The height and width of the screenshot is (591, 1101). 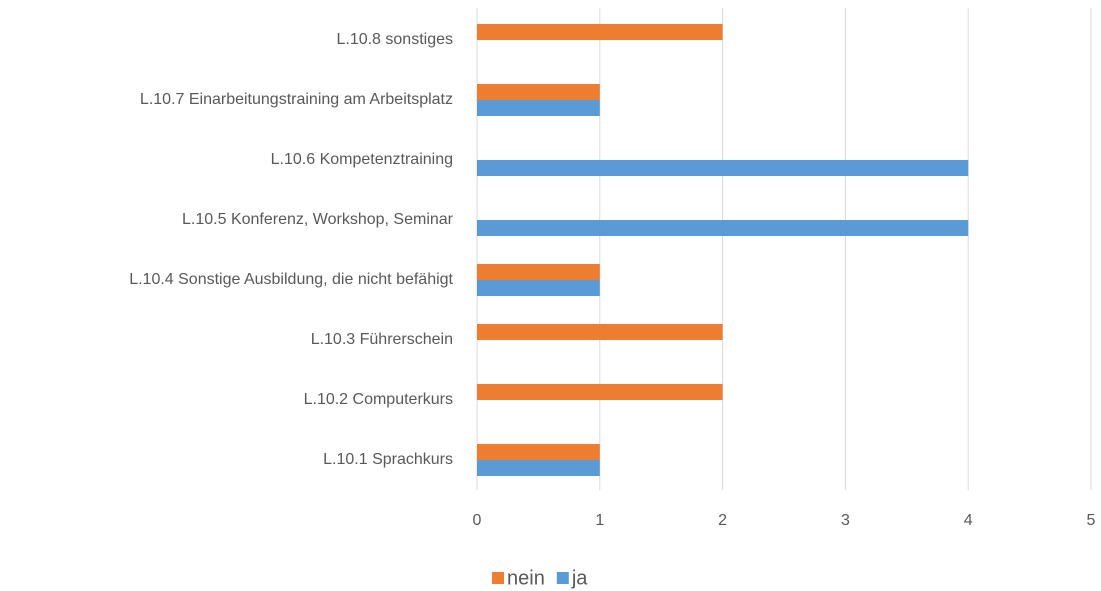 What do you see at coordinates (477, 520) in the screenshot?
I see `x-tick-label: 0` at bounding box center [477, 520].